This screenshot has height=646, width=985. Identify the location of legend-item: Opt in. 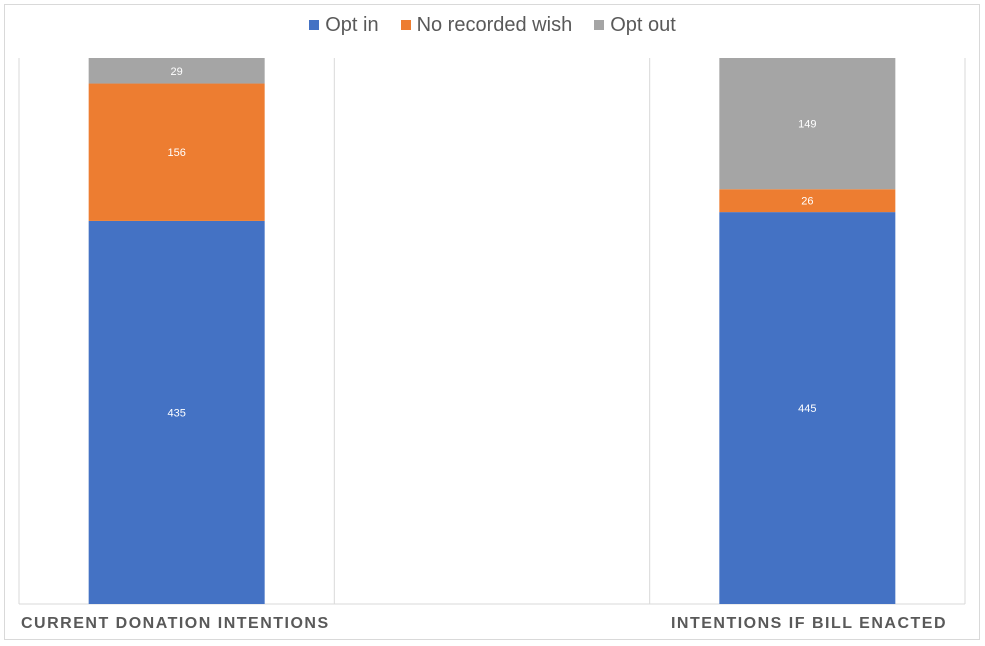
(344, 25).